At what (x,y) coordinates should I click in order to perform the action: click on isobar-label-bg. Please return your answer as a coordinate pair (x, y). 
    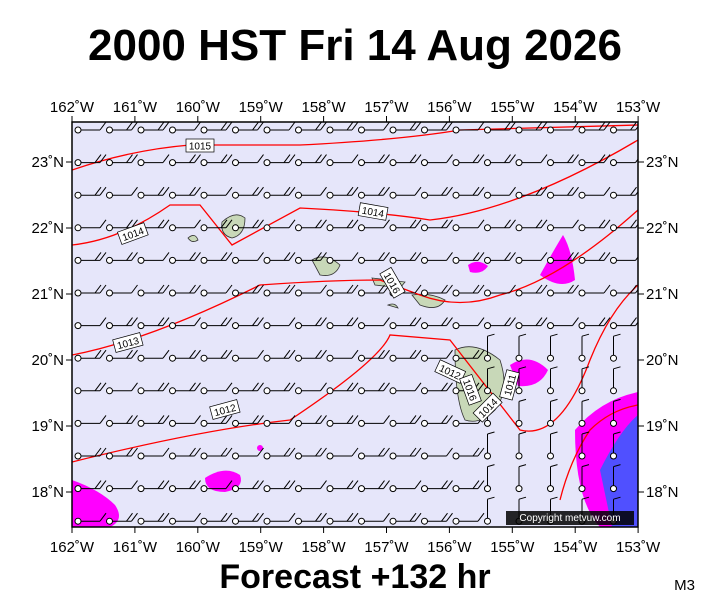
    Looking at the image, I should click on (487, 407).